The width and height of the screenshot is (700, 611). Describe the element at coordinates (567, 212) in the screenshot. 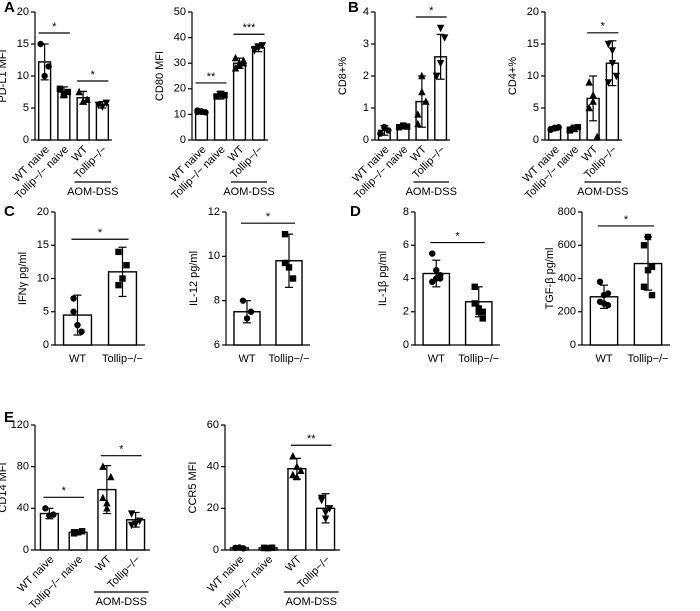

I see `y-tick-label: 800` at that location.